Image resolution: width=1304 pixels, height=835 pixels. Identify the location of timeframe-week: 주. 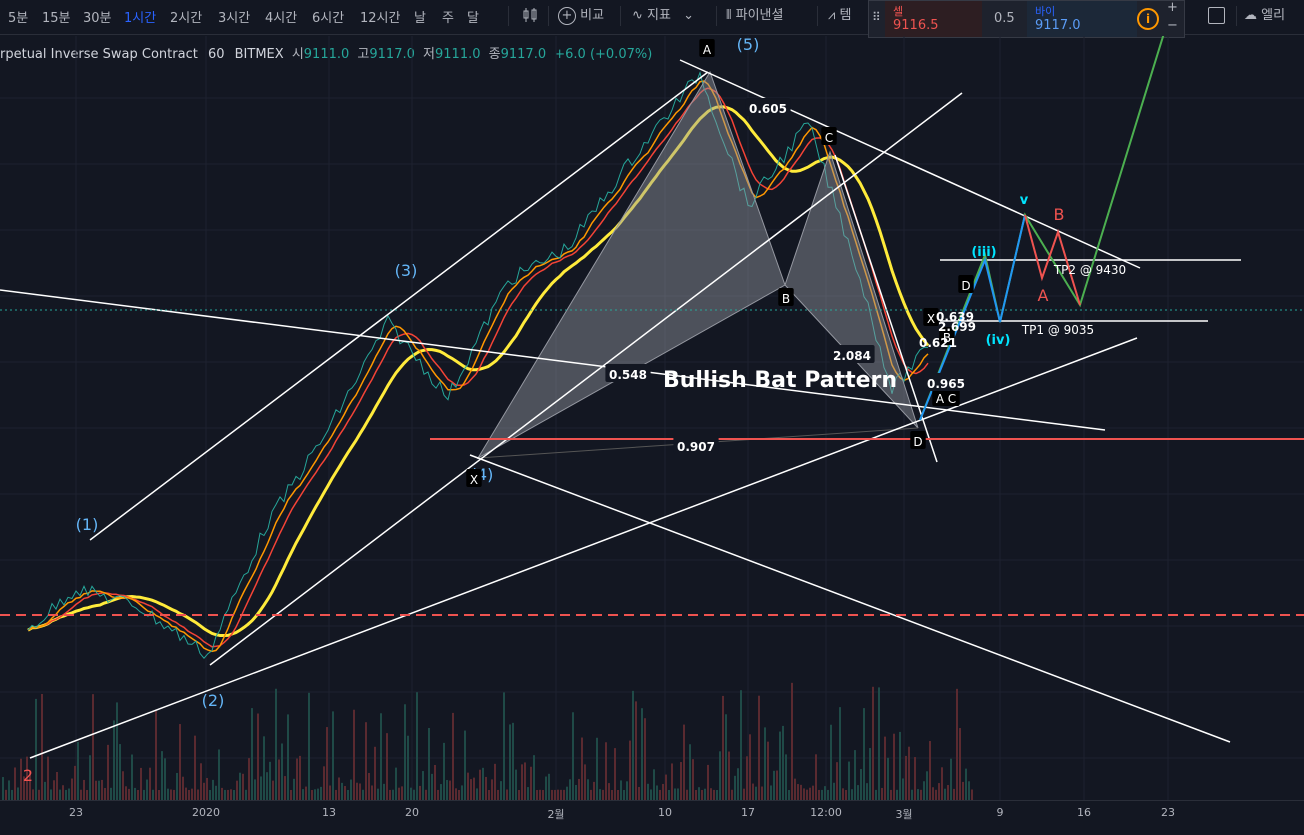
(448, 18).